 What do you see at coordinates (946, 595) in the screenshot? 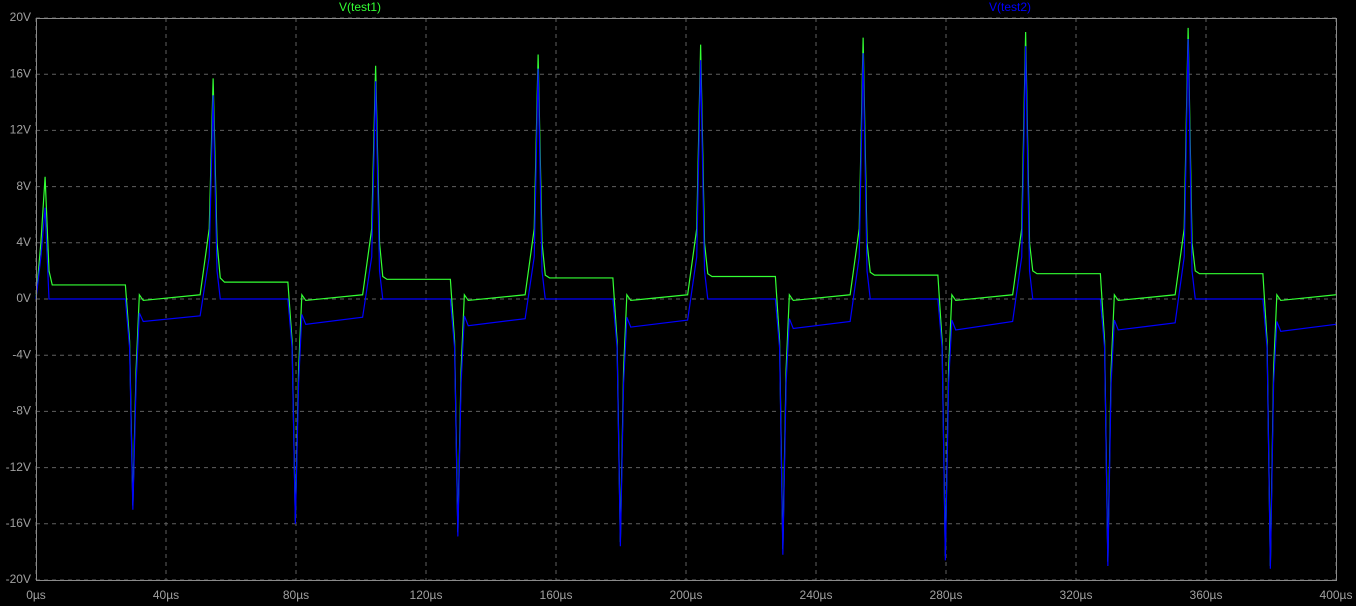
I see `x-tick-label: 280µs` at bounding box center [946, 595].